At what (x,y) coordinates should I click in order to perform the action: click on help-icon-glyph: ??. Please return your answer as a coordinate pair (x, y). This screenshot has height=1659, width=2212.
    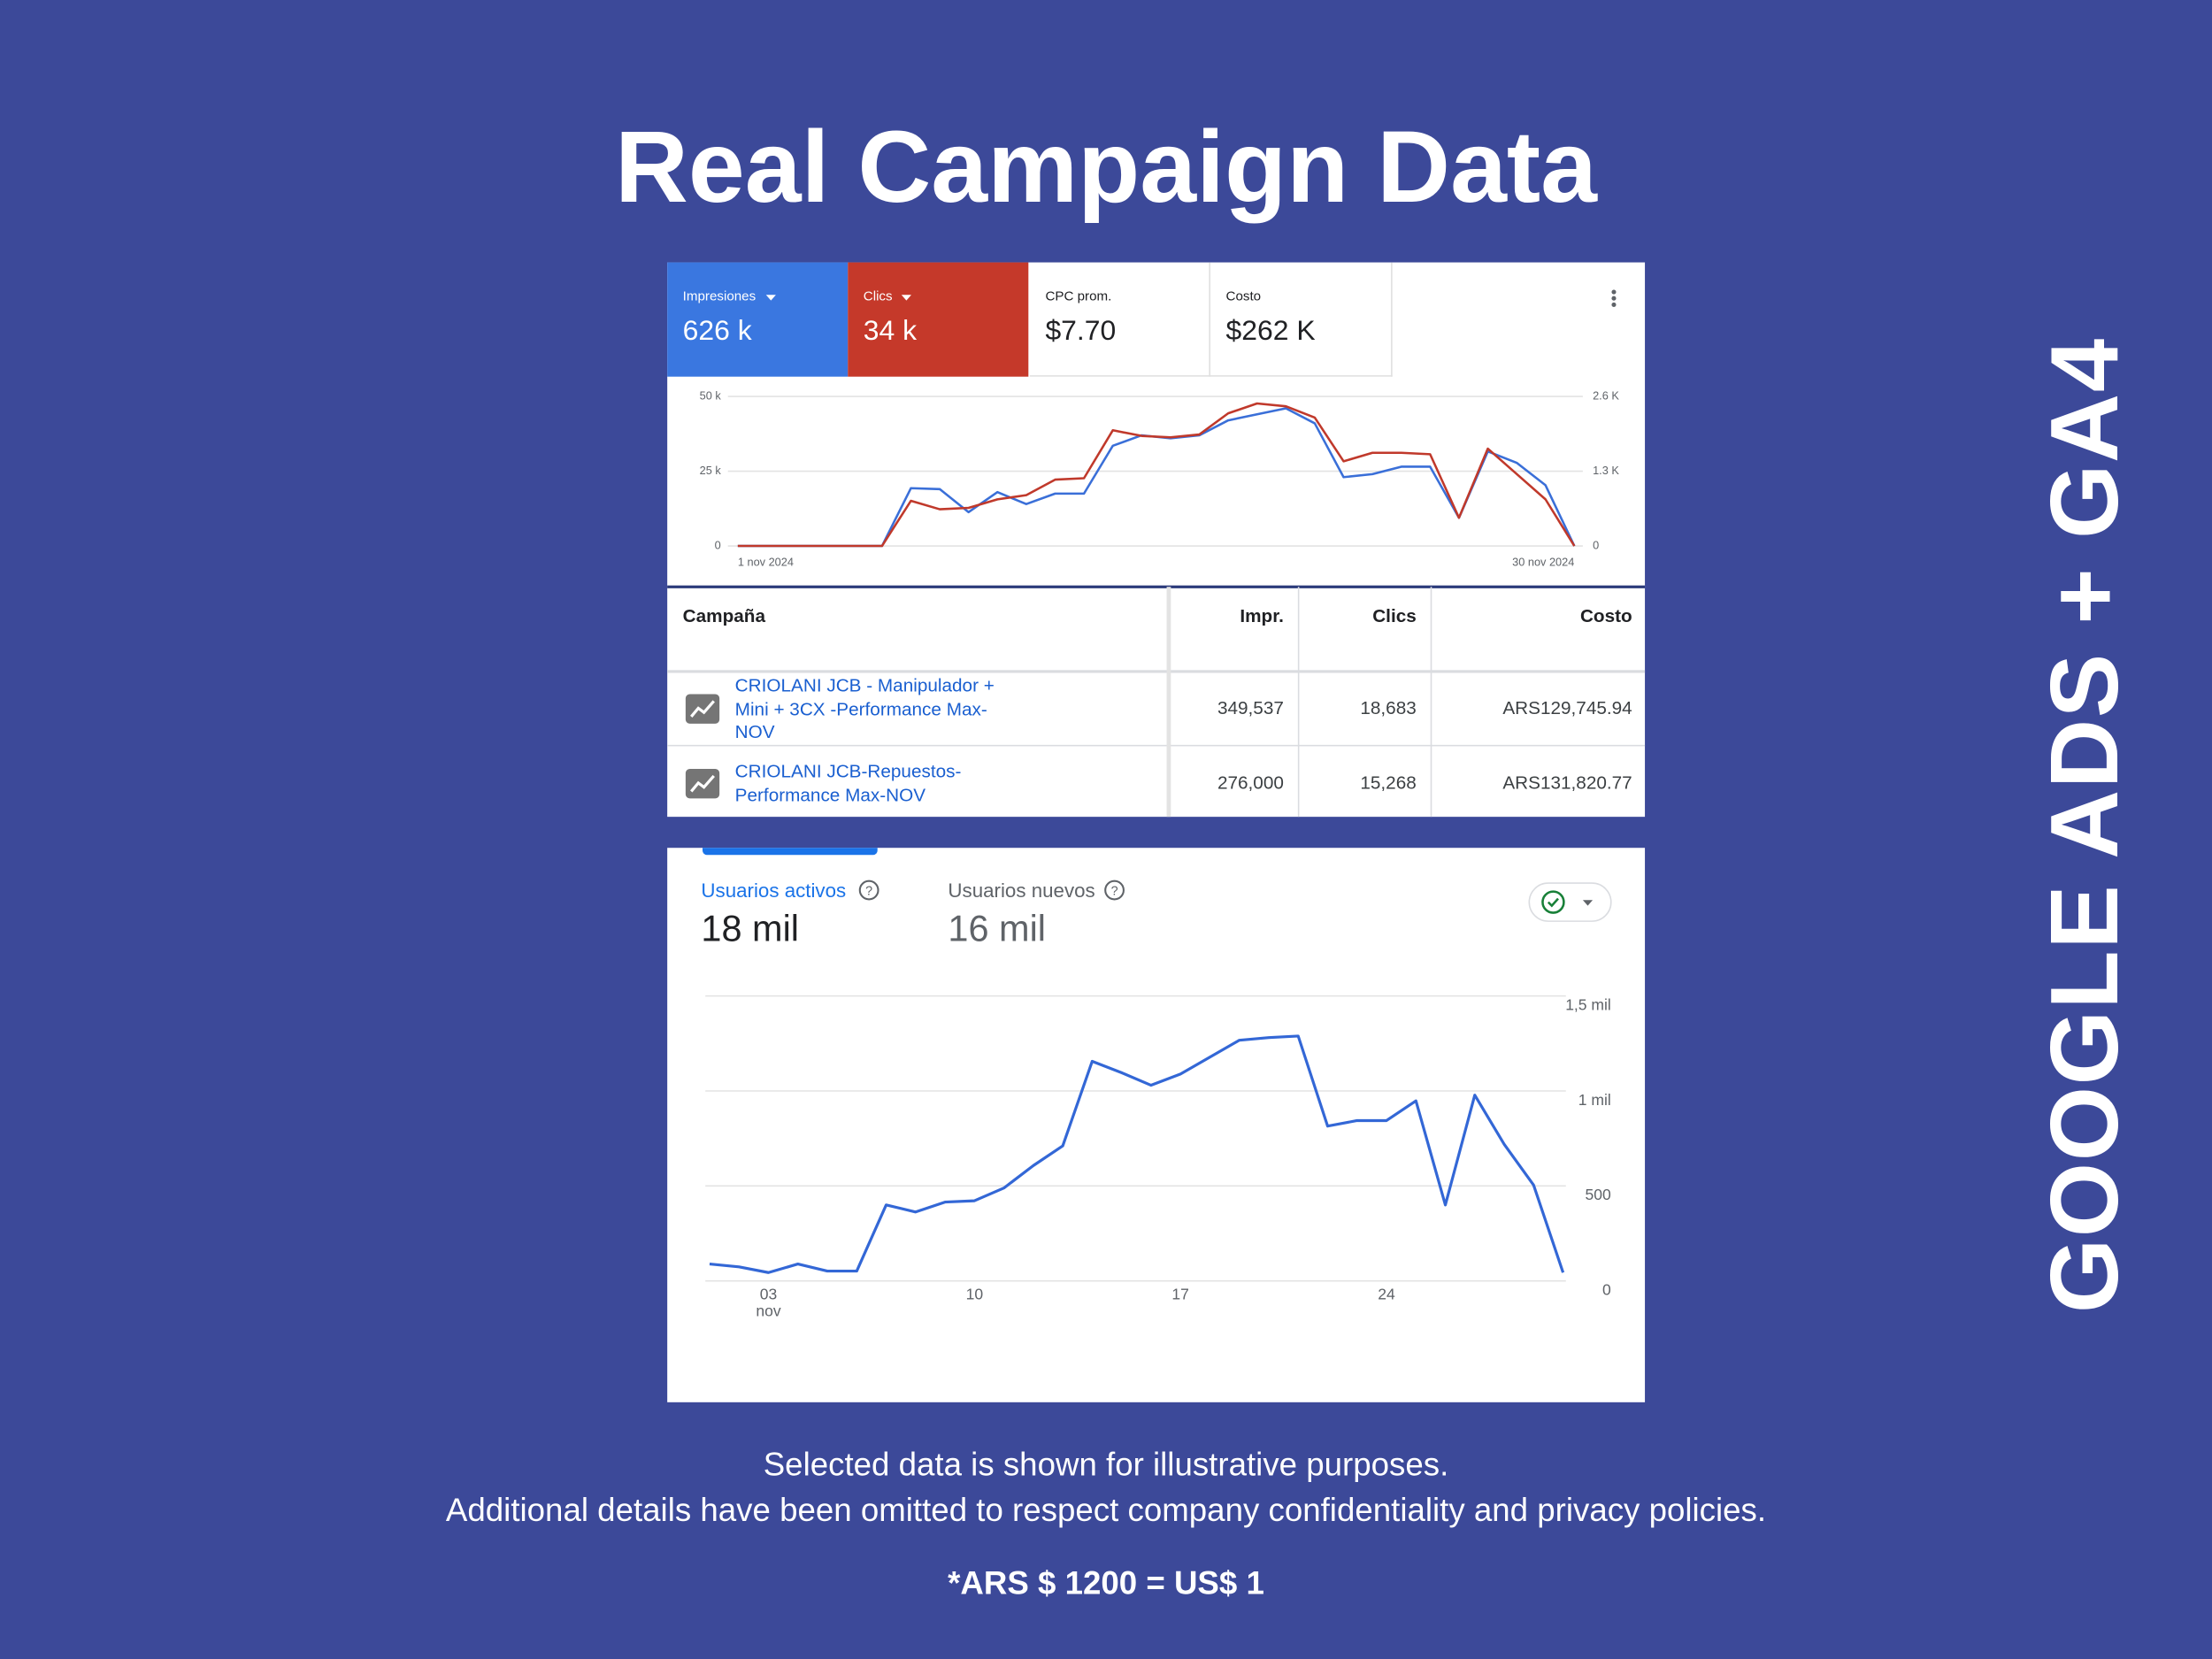
    Looking at the image, I should click on (992, 892).